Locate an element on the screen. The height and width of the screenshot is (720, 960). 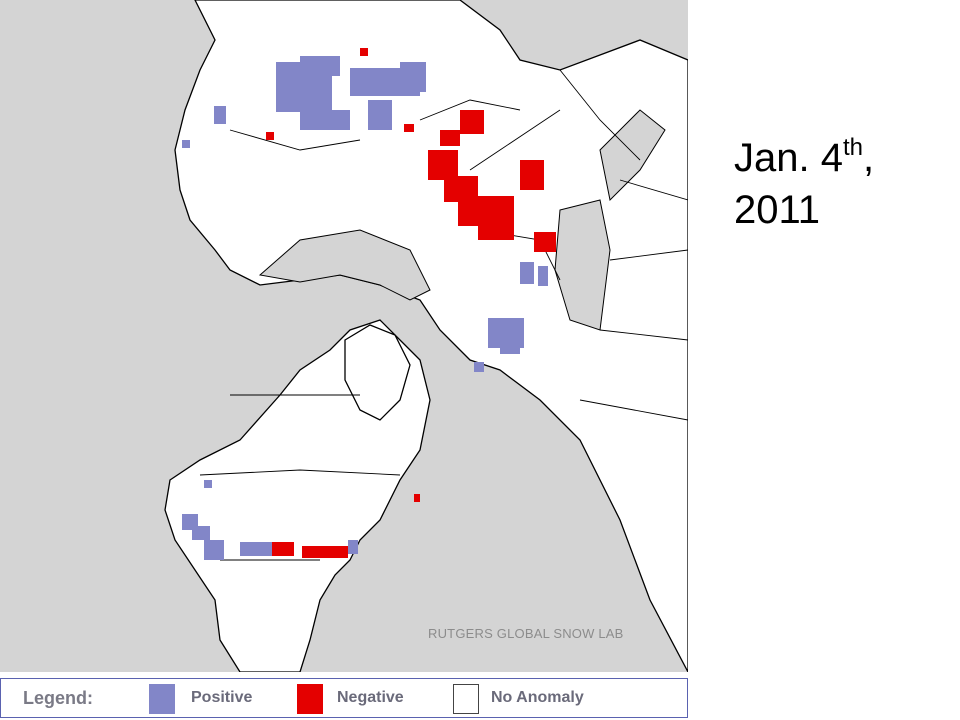
snow-free-land is located at coordinates (462, 220).